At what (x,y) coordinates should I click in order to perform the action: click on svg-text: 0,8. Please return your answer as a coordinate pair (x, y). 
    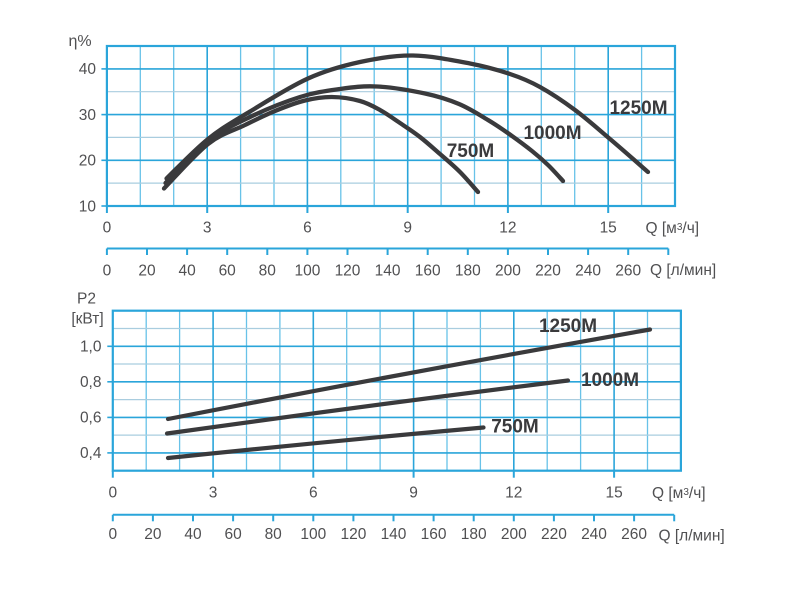
    Looking at the image, I should click on (91, 382).